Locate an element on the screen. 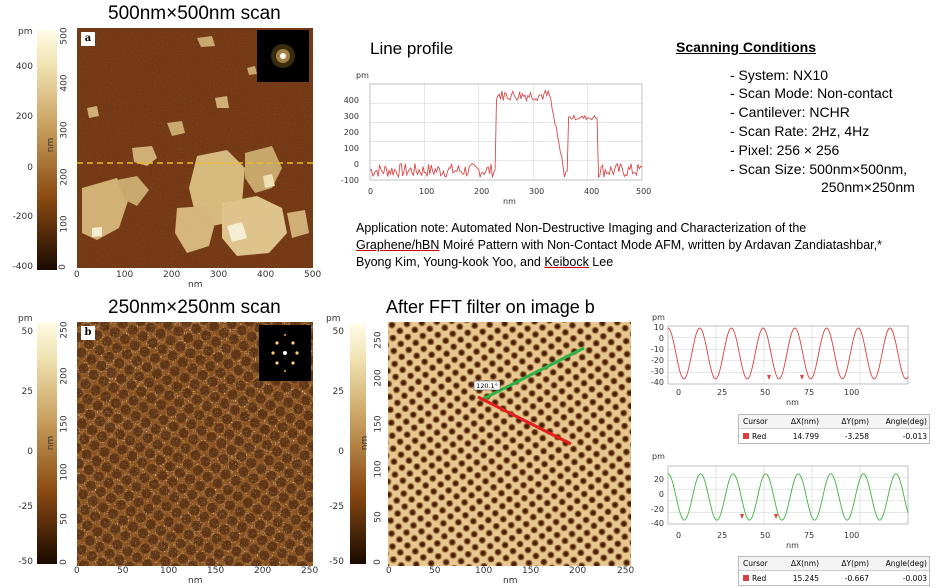 The height and width of the screenshot is (588, 947). colorbar-fft-tick: 50 is located at coordinates (338, 332).